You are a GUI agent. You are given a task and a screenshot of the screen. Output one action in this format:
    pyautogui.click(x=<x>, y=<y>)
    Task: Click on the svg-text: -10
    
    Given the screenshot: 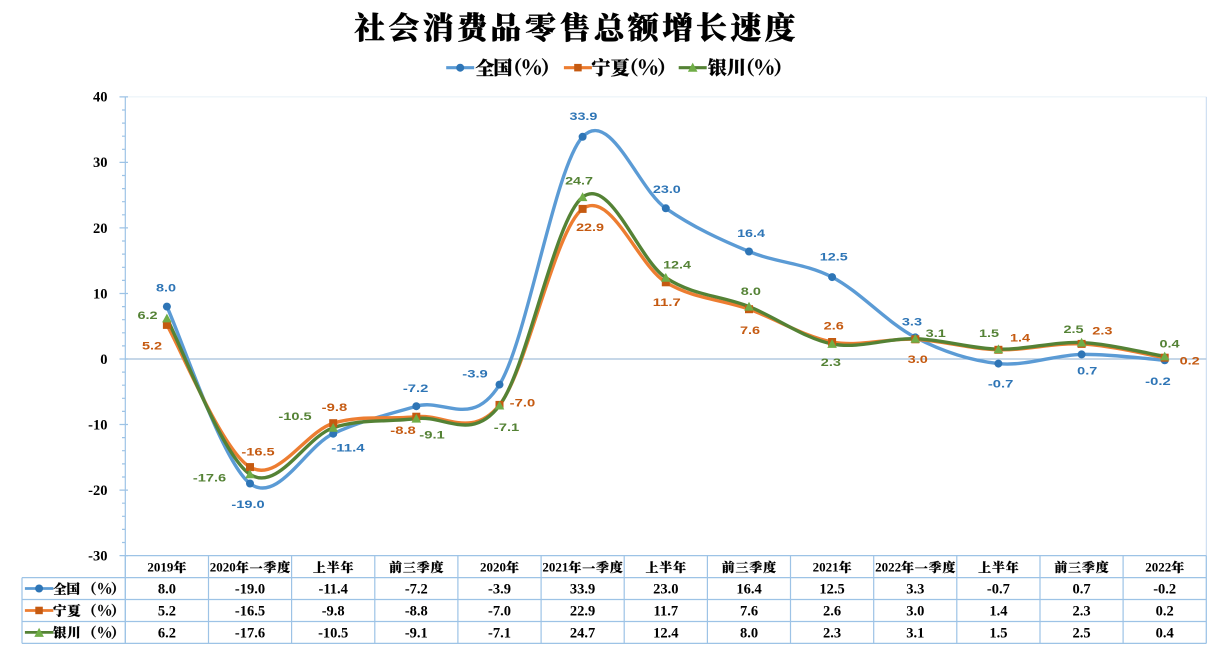 What is the action you would take?
    pyautogui.click(x=97, y=425)
    